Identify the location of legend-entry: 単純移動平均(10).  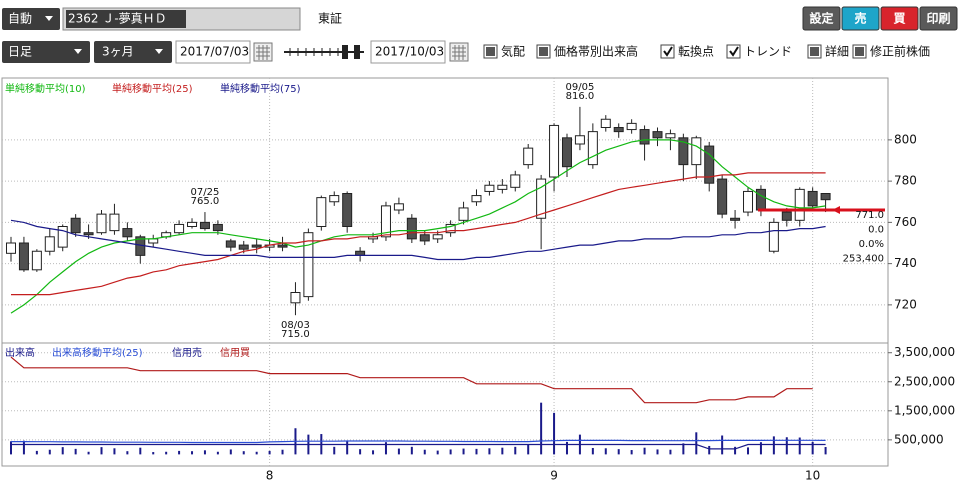
(45, 88).